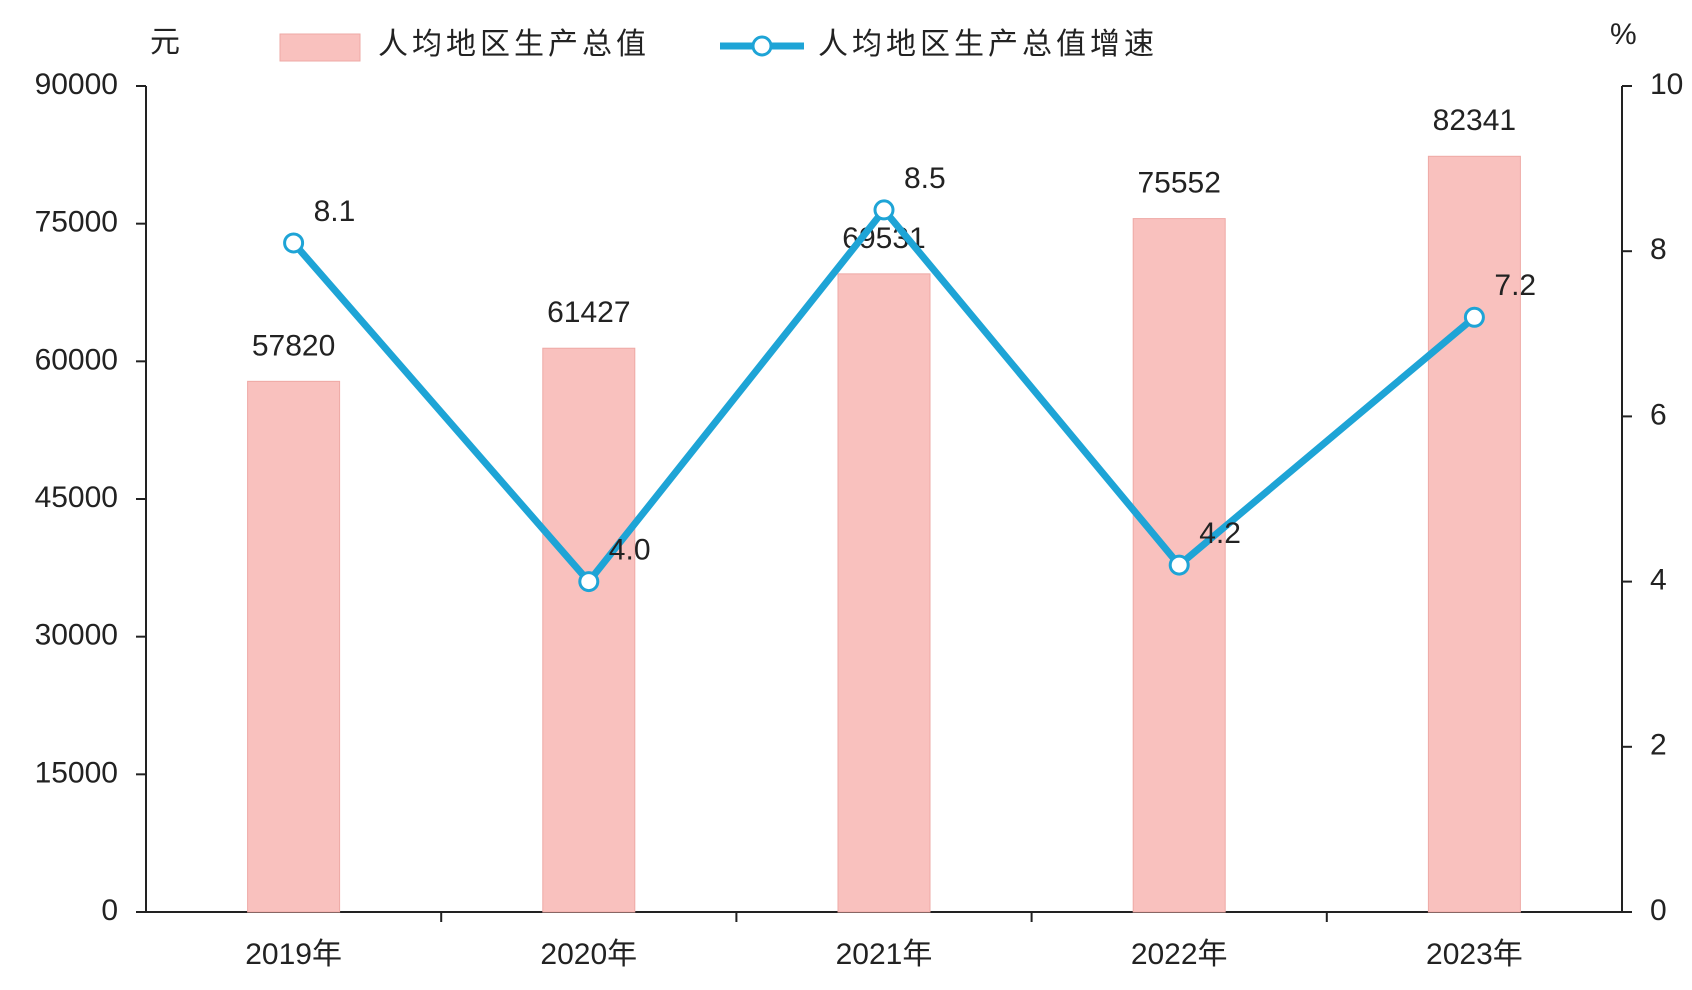 This screenshot has height=990, width=1692. Describe the element at coordinates (1515, 285) in the screenshot. I see `line-value-label: 7.2` at that location.